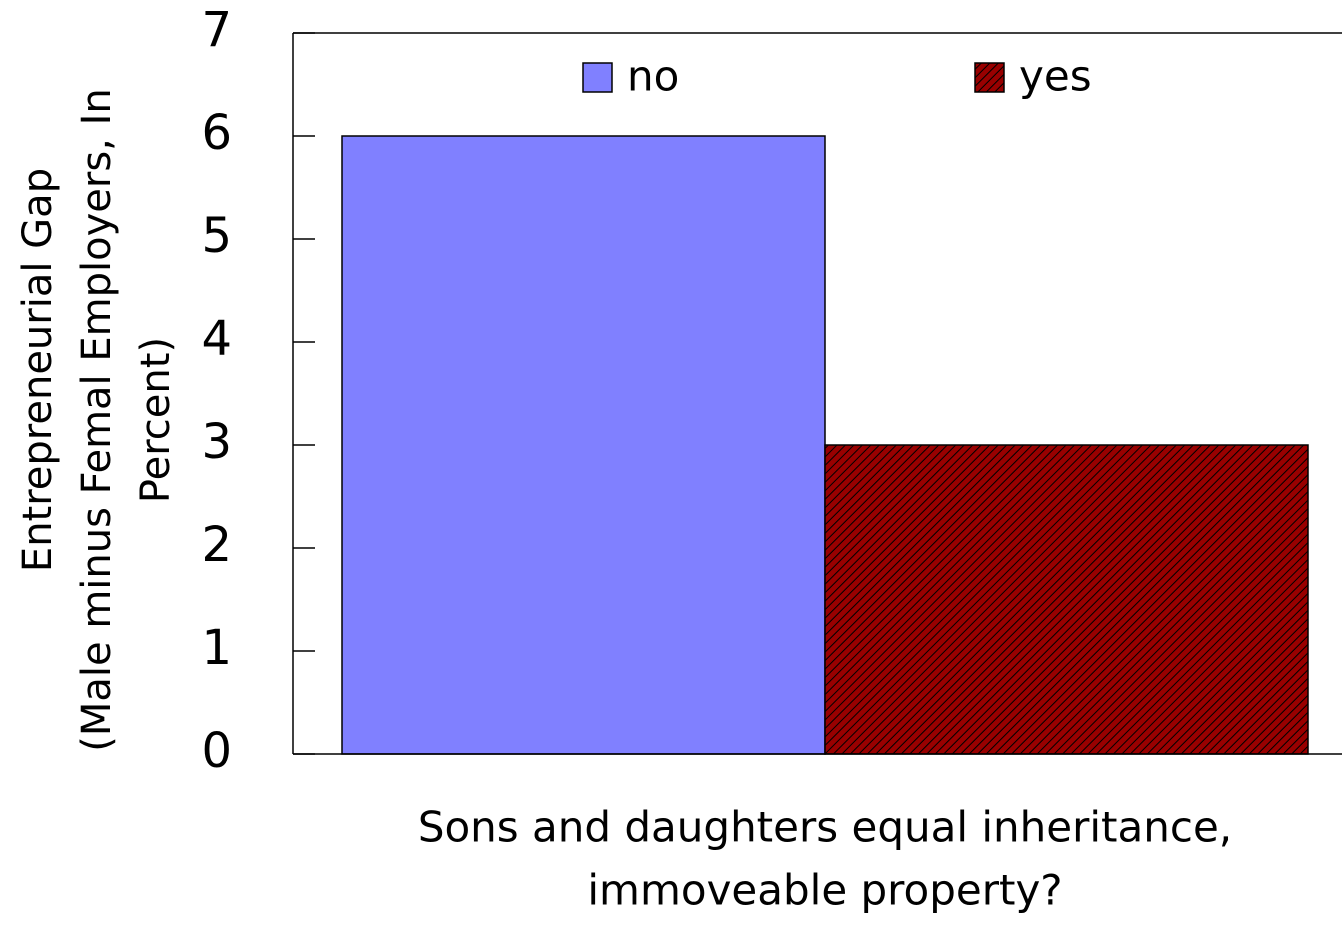 The image size is (1342, 925). Describe the element at coordinates (1055, 76) in the screenshot. I see `legend-label: yes` at that location.